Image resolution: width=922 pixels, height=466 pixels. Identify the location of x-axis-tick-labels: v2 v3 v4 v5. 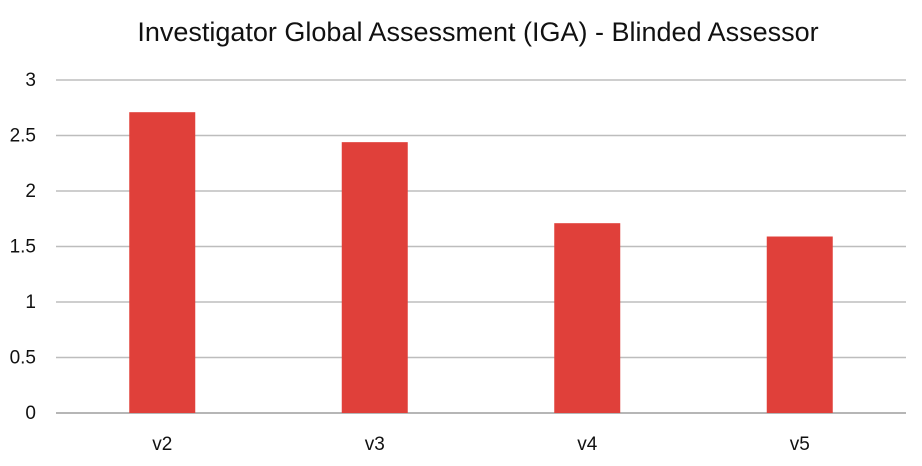
(481, 444).